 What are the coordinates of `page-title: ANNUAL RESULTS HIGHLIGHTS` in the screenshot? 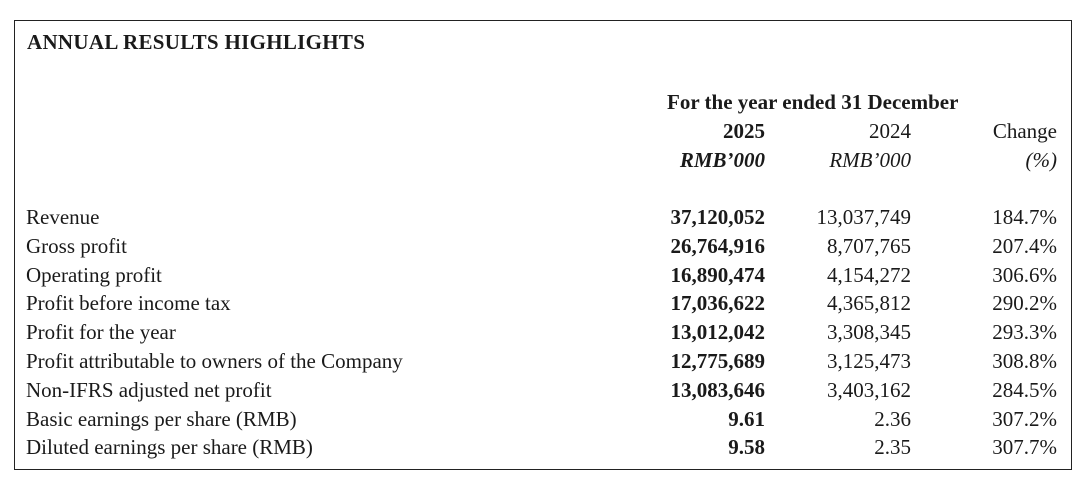 It's located at (196, 42).